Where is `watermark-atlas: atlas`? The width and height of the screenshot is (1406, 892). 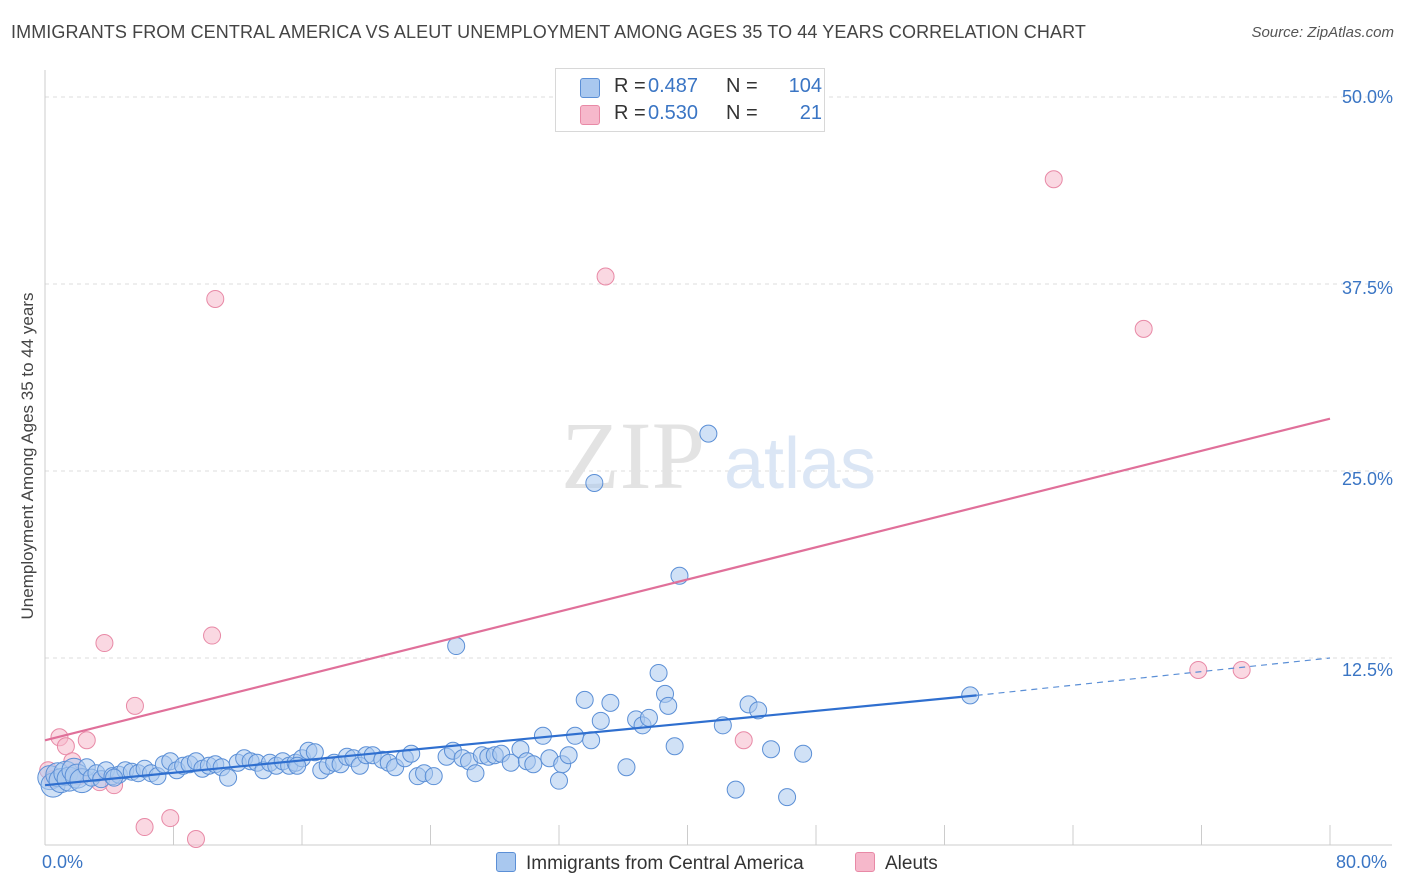 watermark-atlas: atlas is located at coordinates (800, 464).